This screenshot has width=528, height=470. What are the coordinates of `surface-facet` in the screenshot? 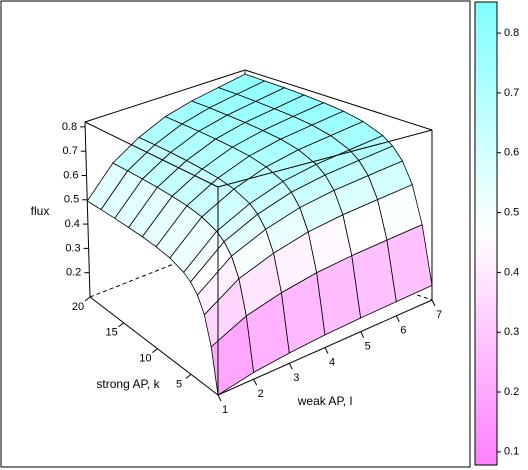 It's located at (409, 263).